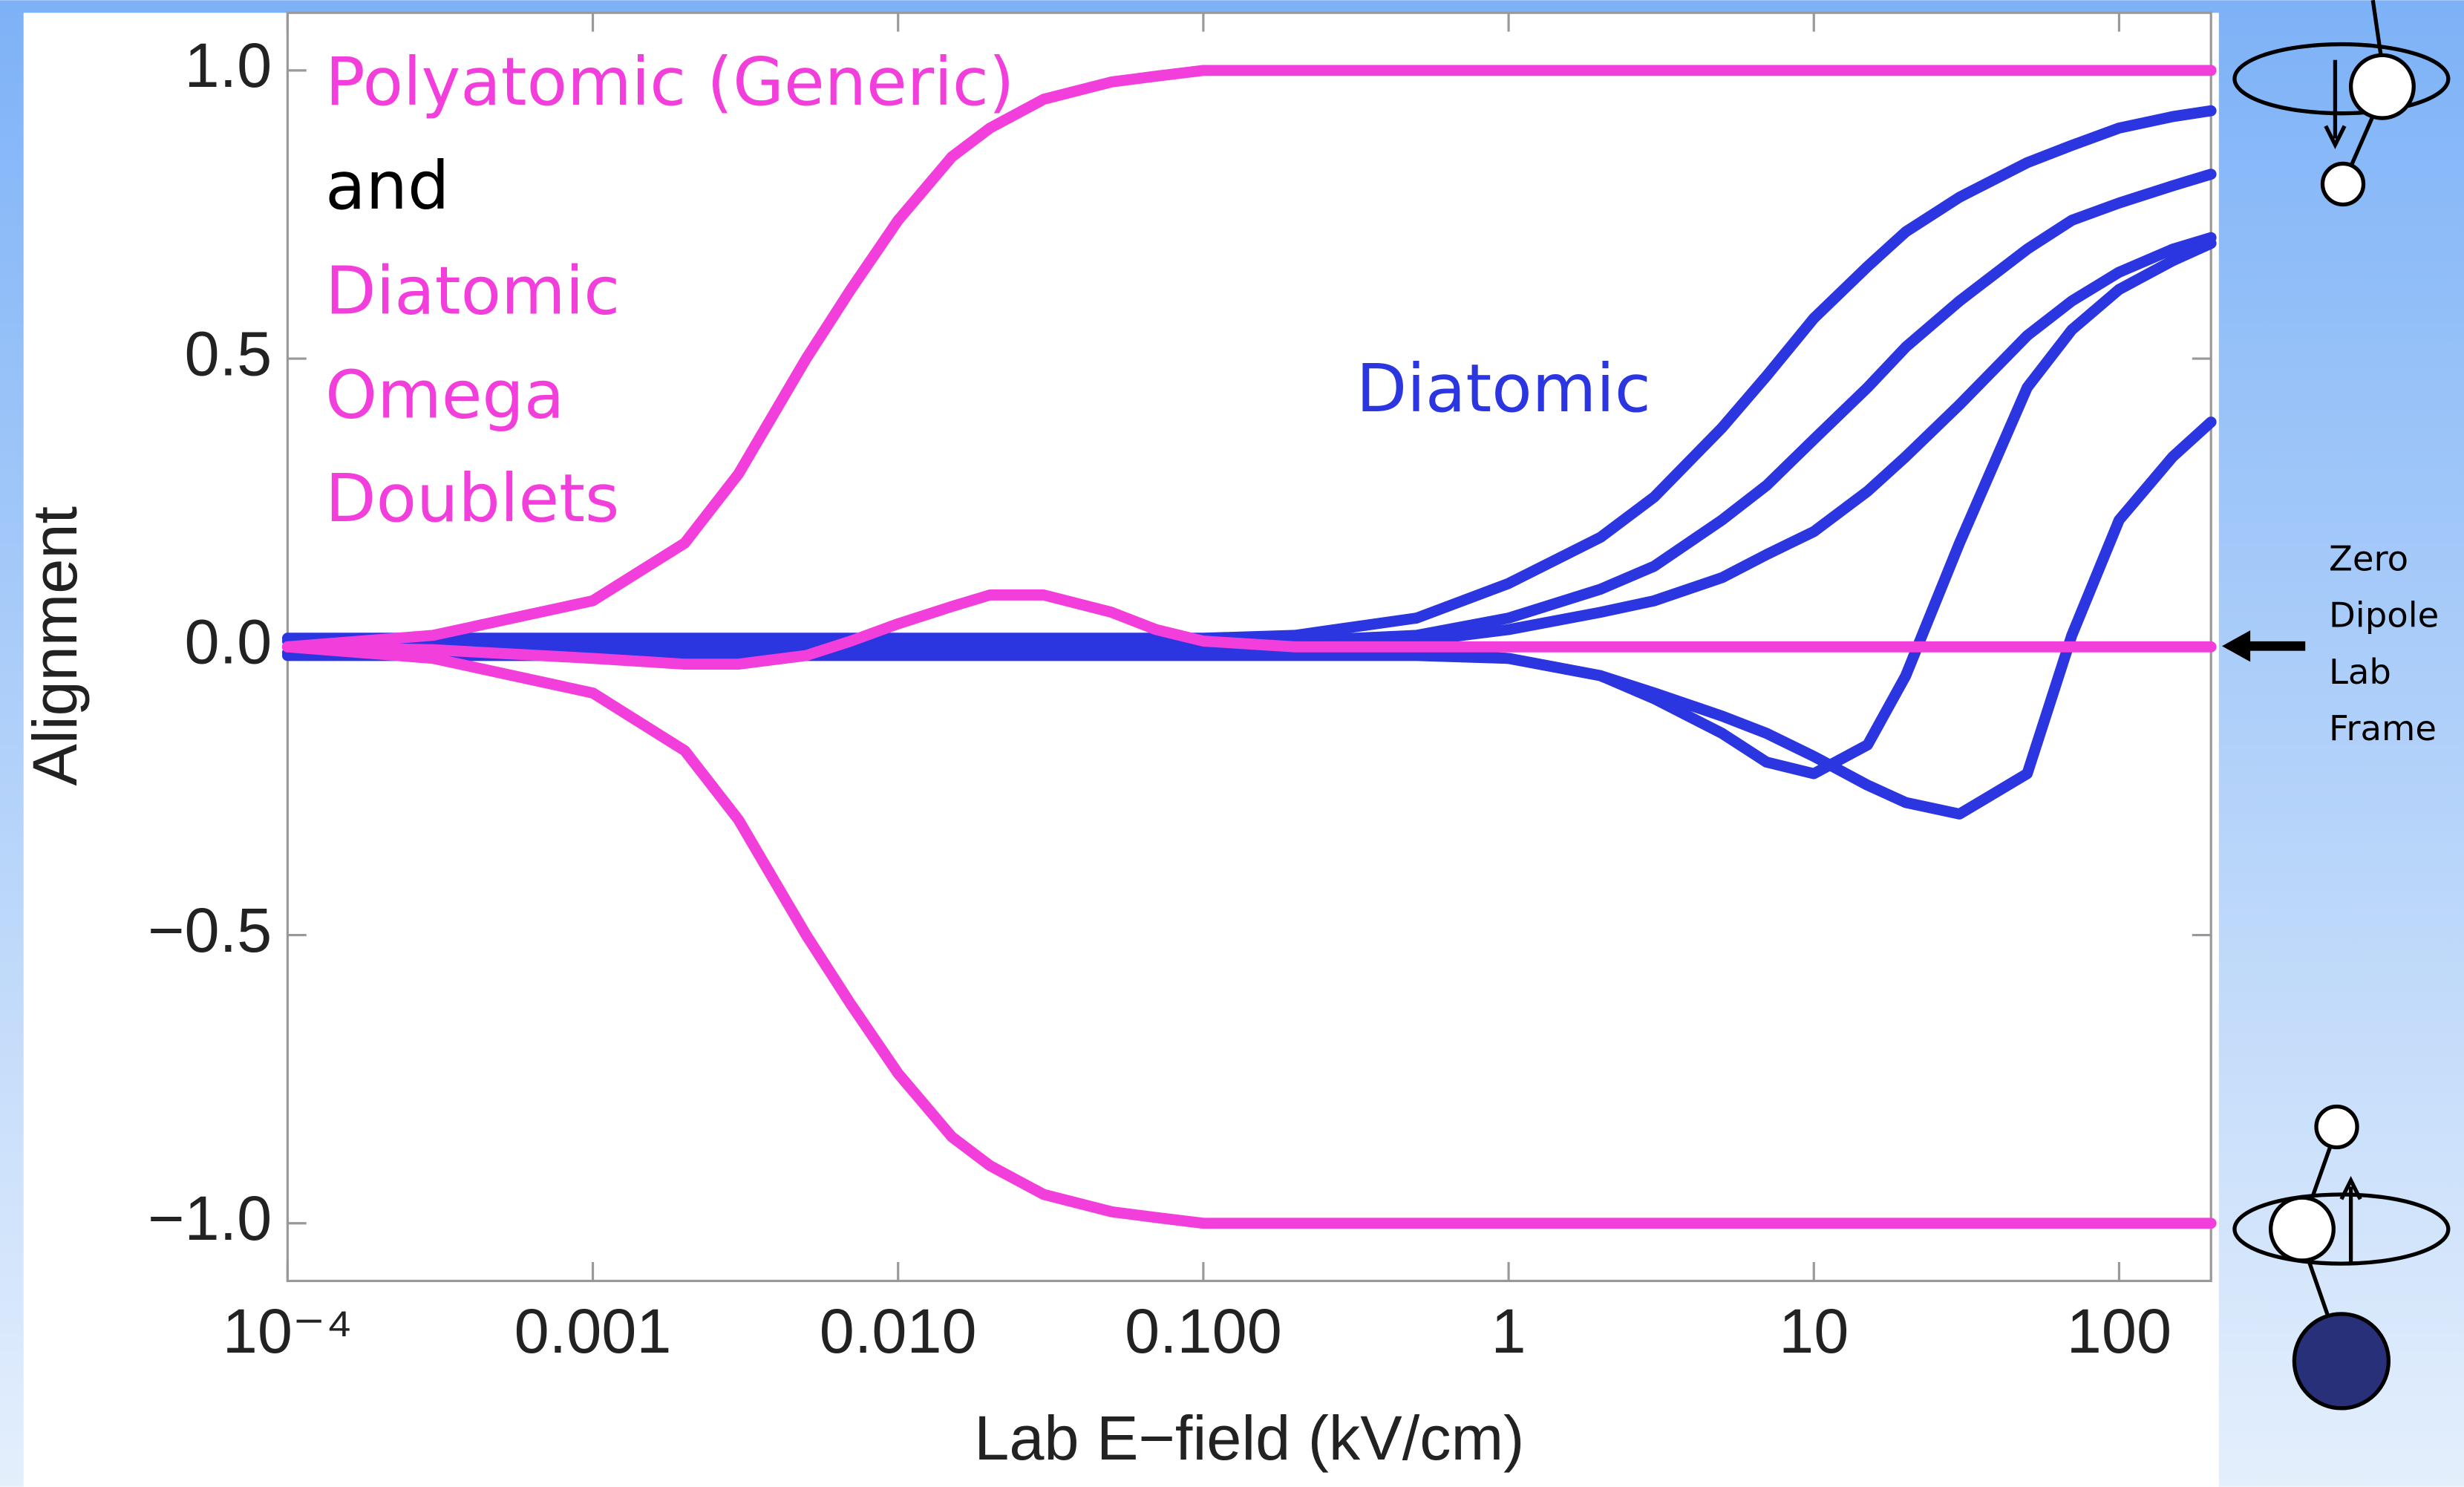 The width and height of the screenshot is (2464, 1487). Describe the element at coordinates (2341, 103) in the screenshot. I see `molecule-icon-top` at that location.